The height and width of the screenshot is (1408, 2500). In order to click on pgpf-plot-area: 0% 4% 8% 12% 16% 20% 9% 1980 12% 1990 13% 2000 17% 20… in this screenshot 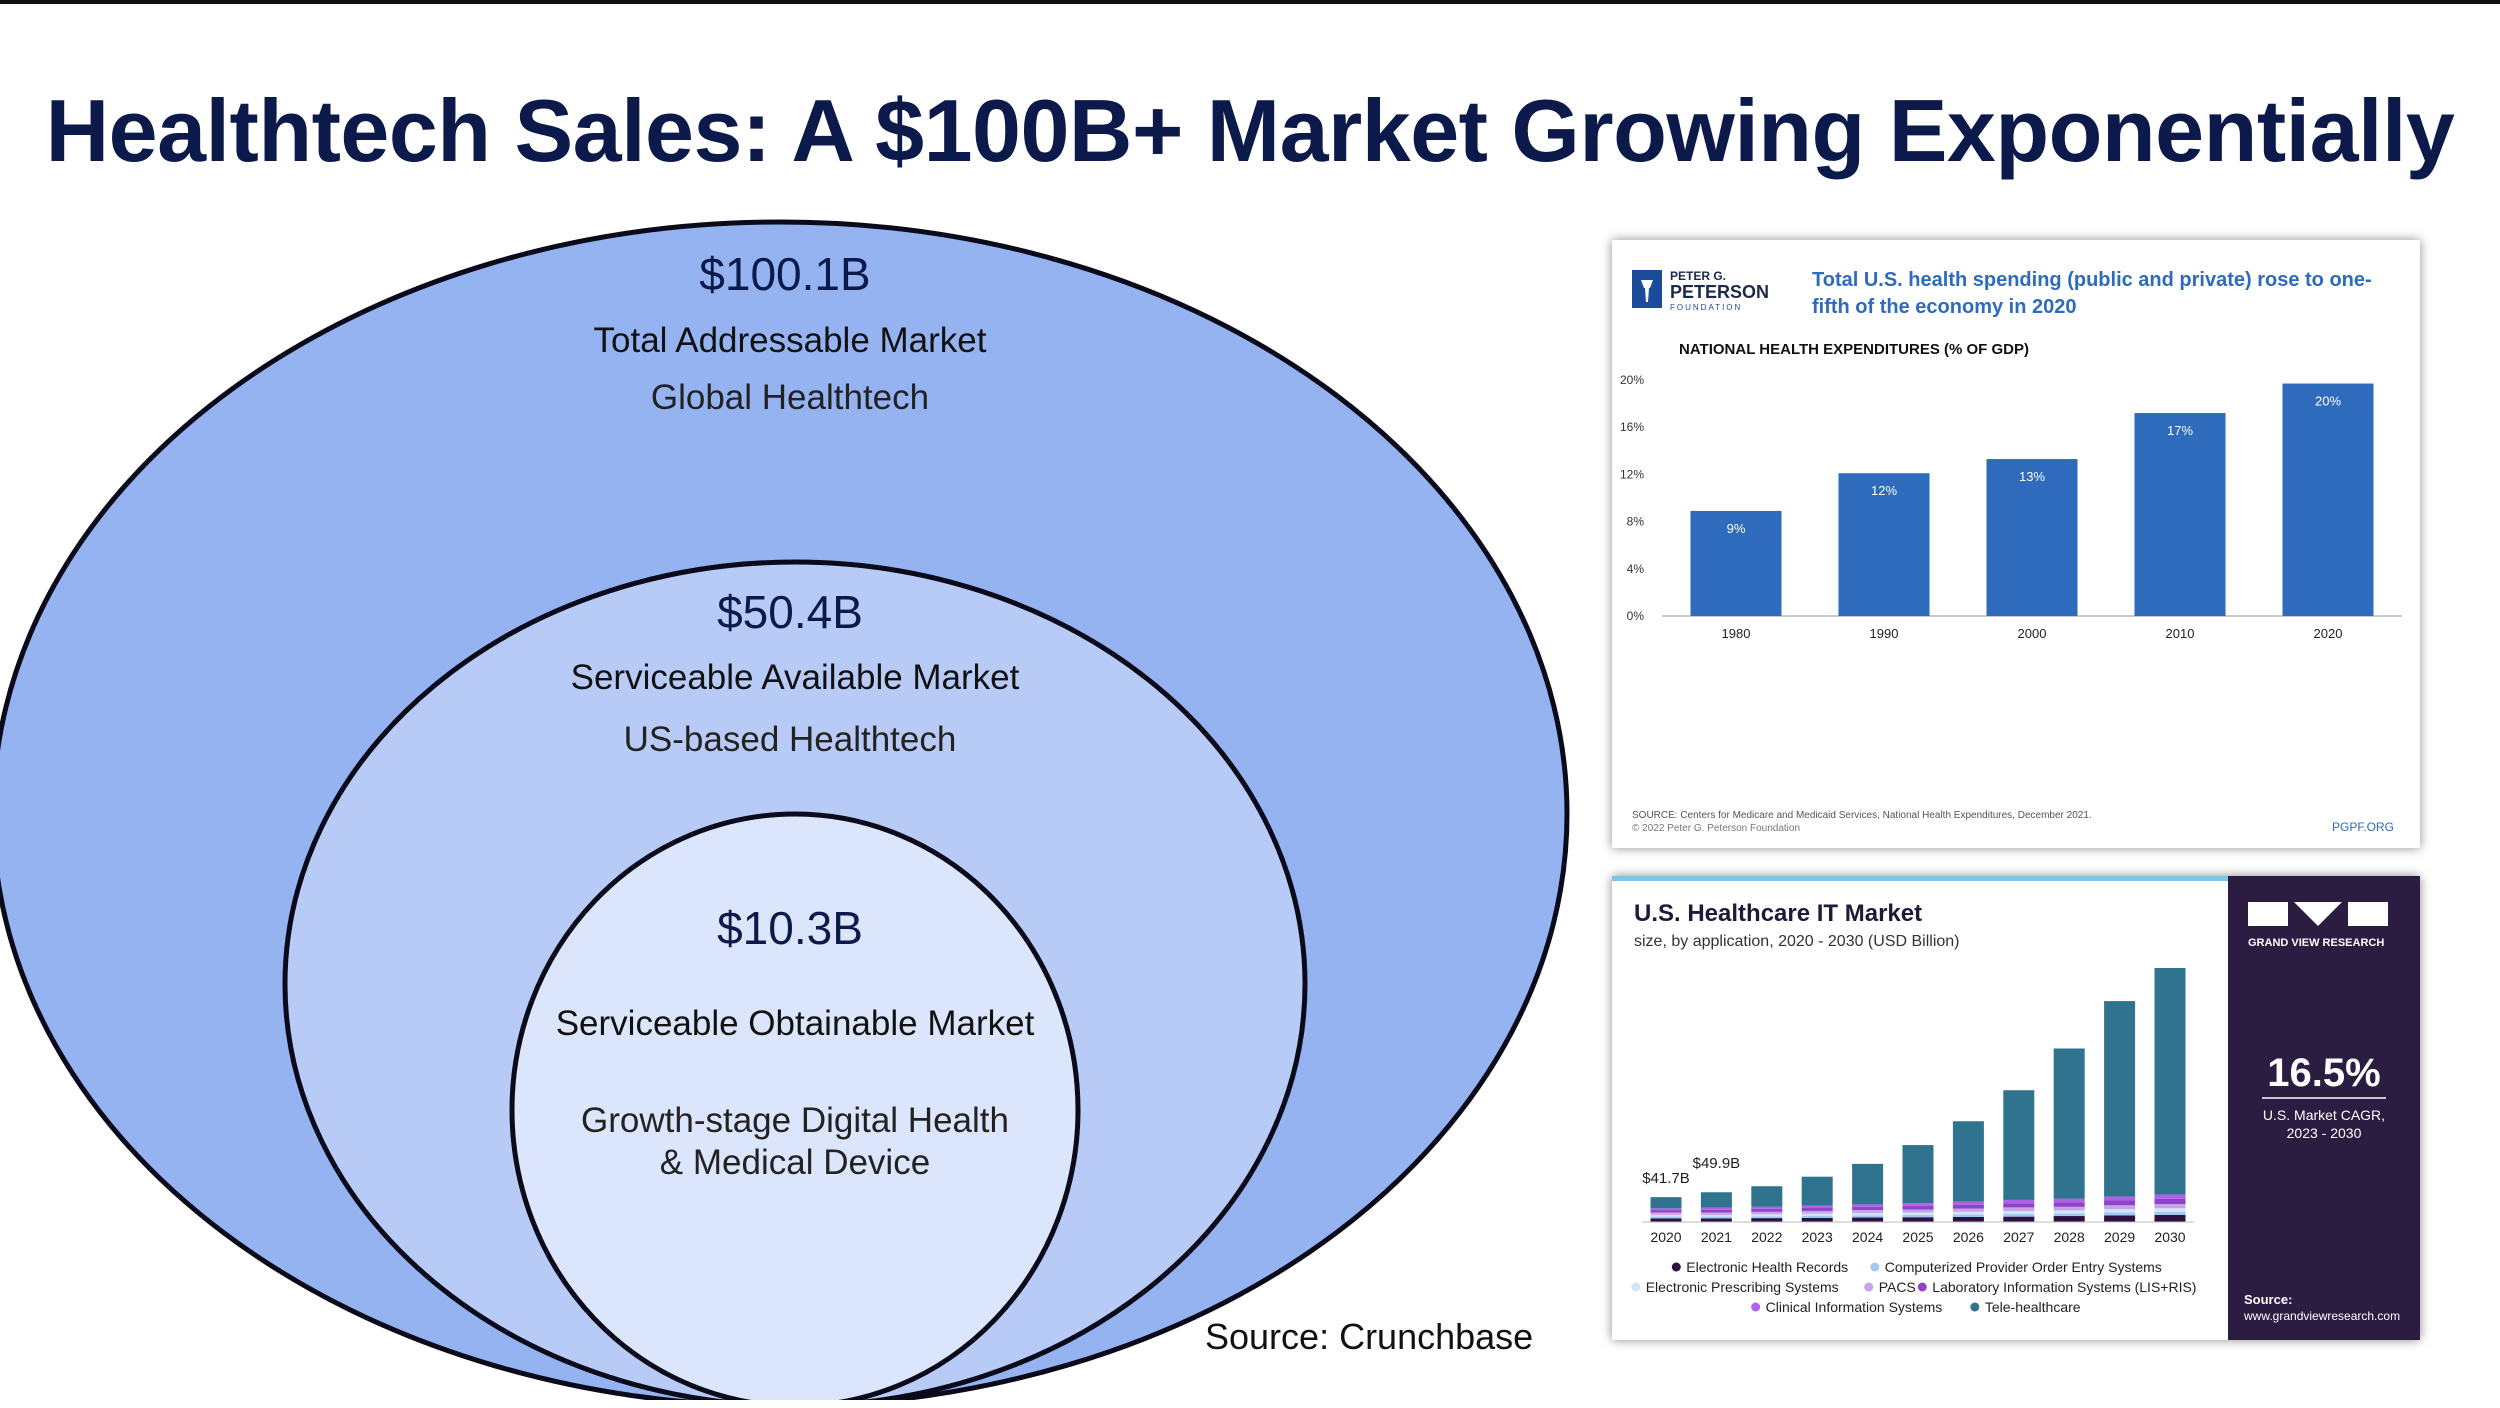, I will do `click(2011, 507)`.